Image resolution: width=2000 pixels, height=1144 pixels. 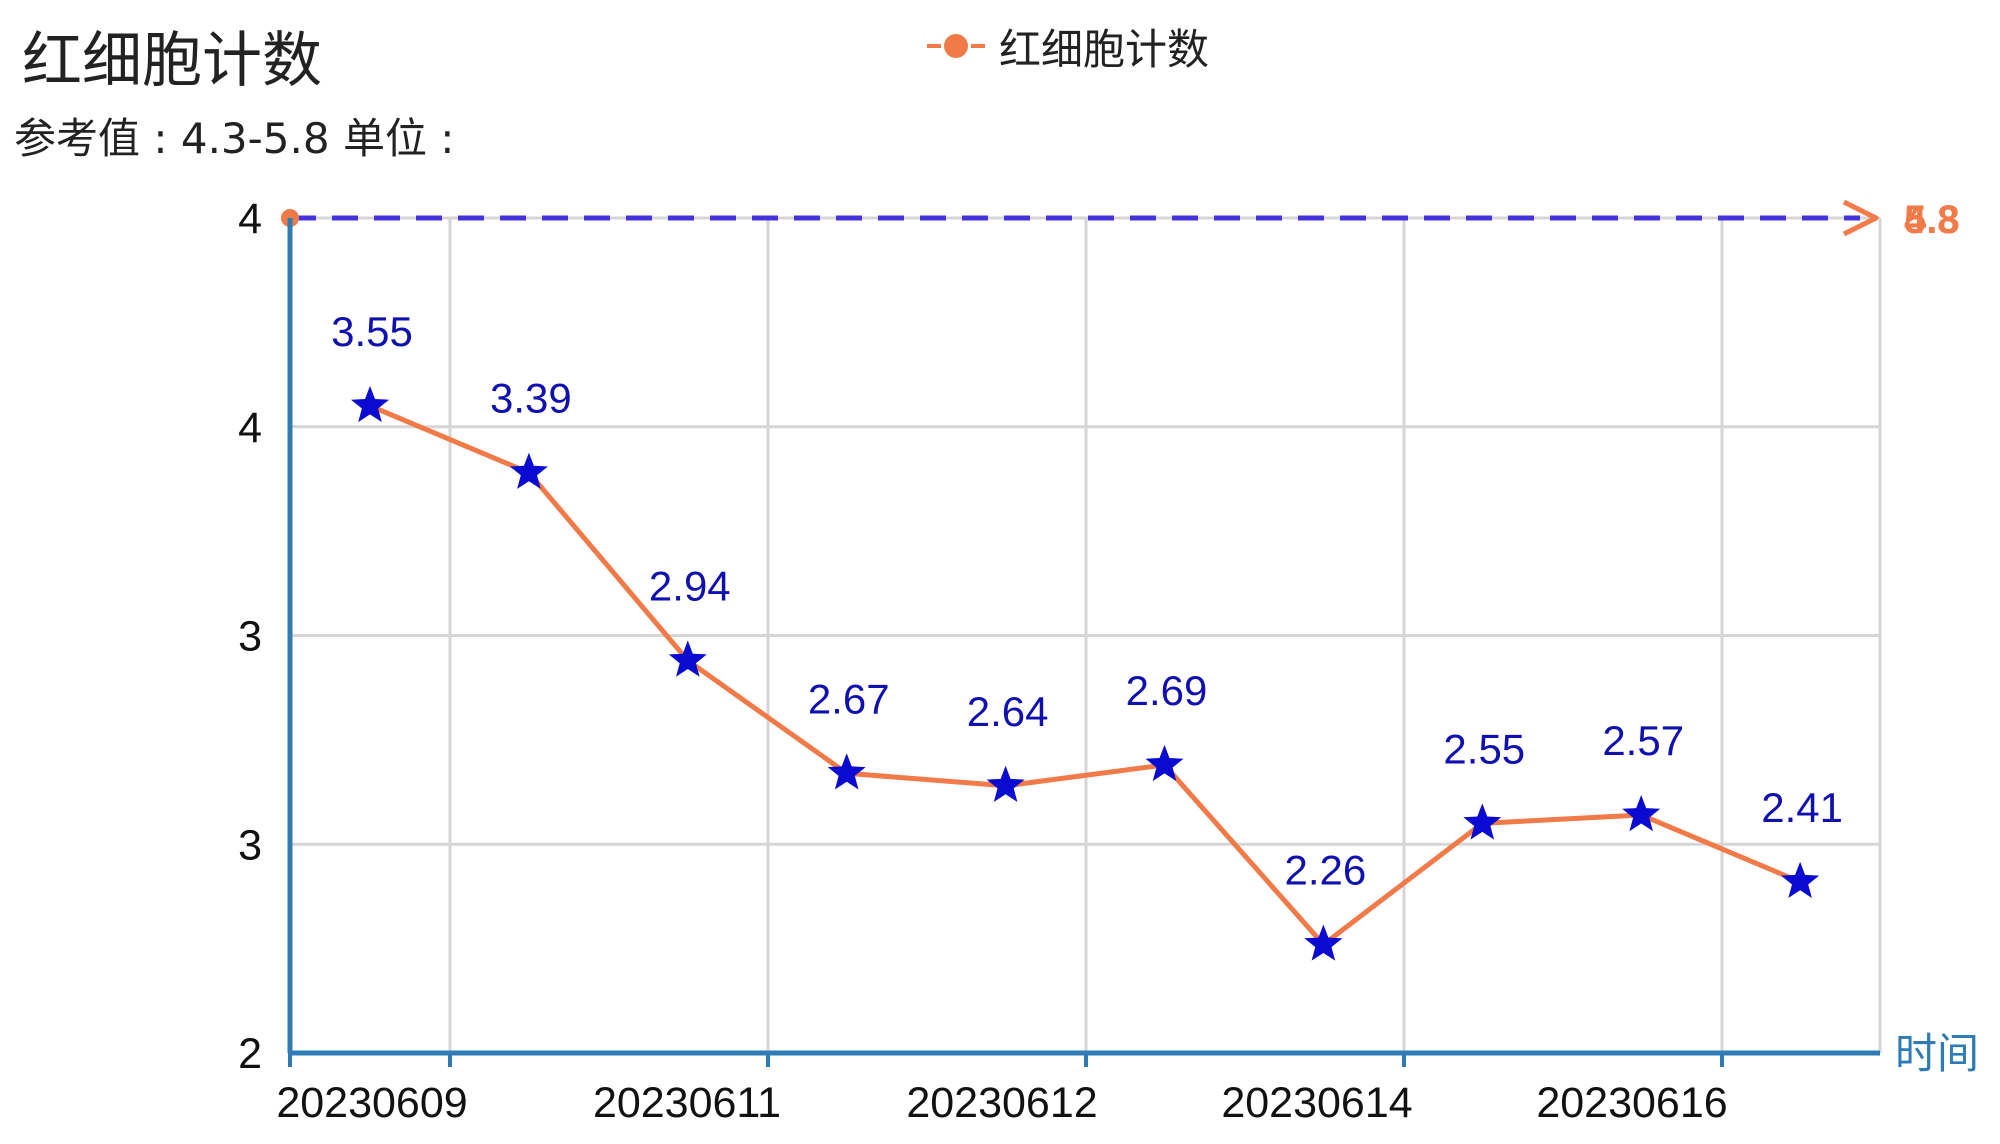 What do you see at coordinates (690, 586) in the screenshot?
I see `data-value-label: 2.94` at bounding box center [690, 586].